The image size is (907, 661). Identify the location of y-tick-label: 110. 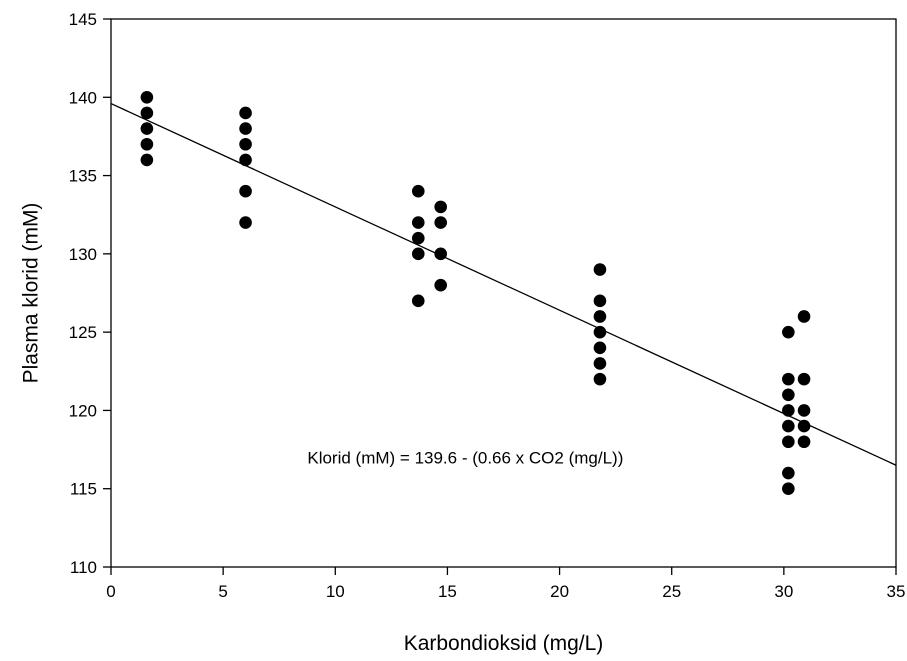
(83, 567).